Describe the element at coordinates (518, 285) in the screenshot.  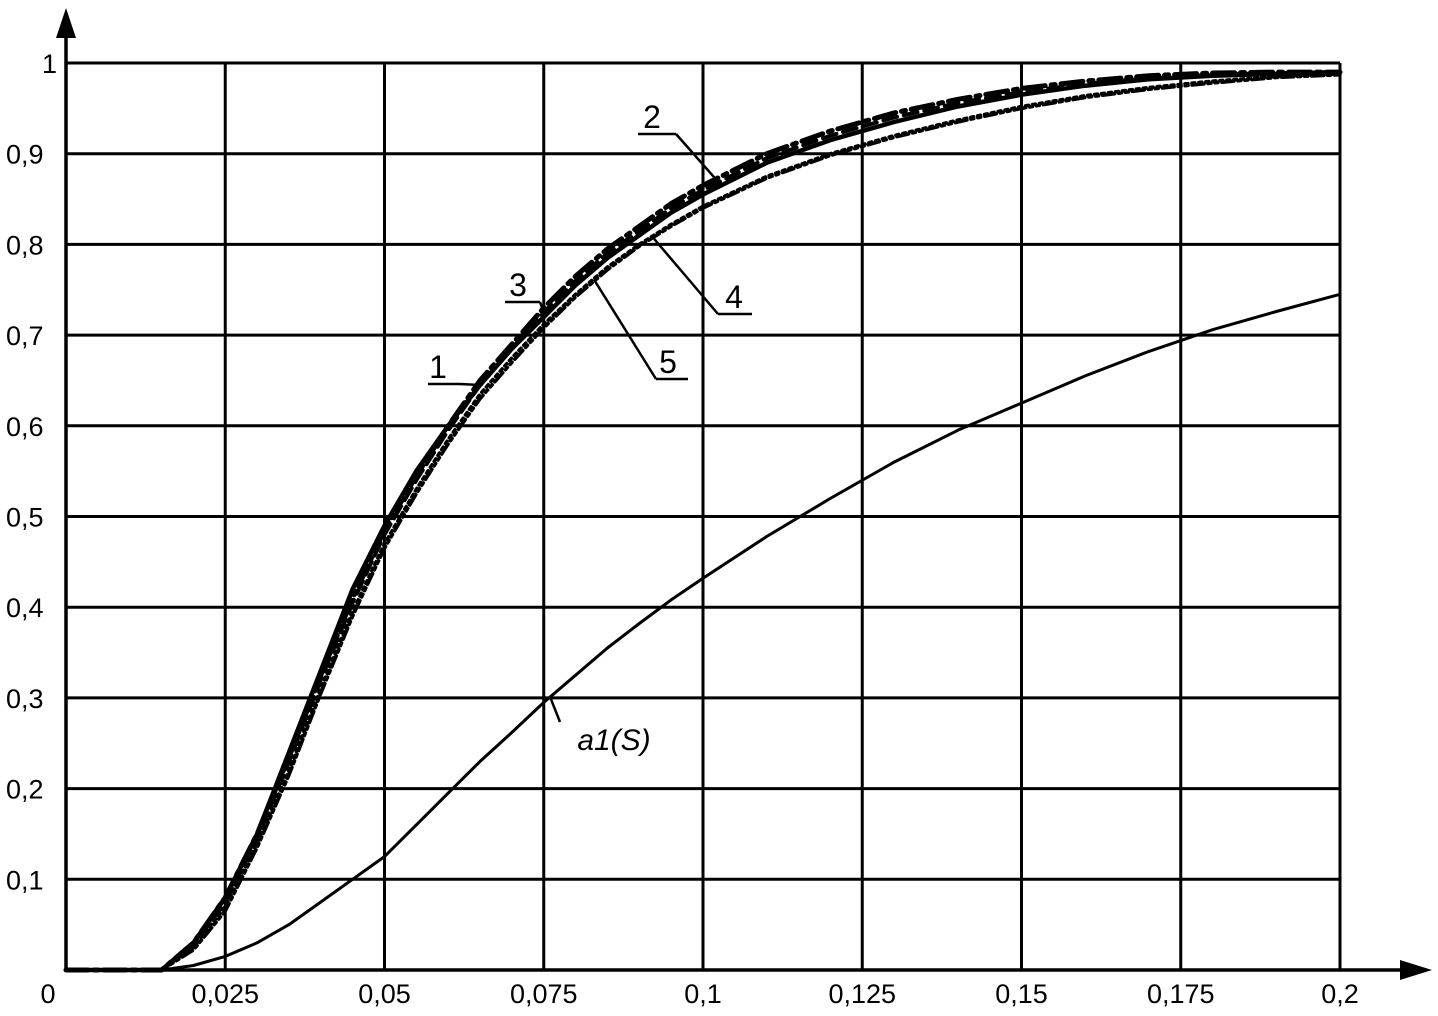
I see `curve-label-3: 3` at that location.